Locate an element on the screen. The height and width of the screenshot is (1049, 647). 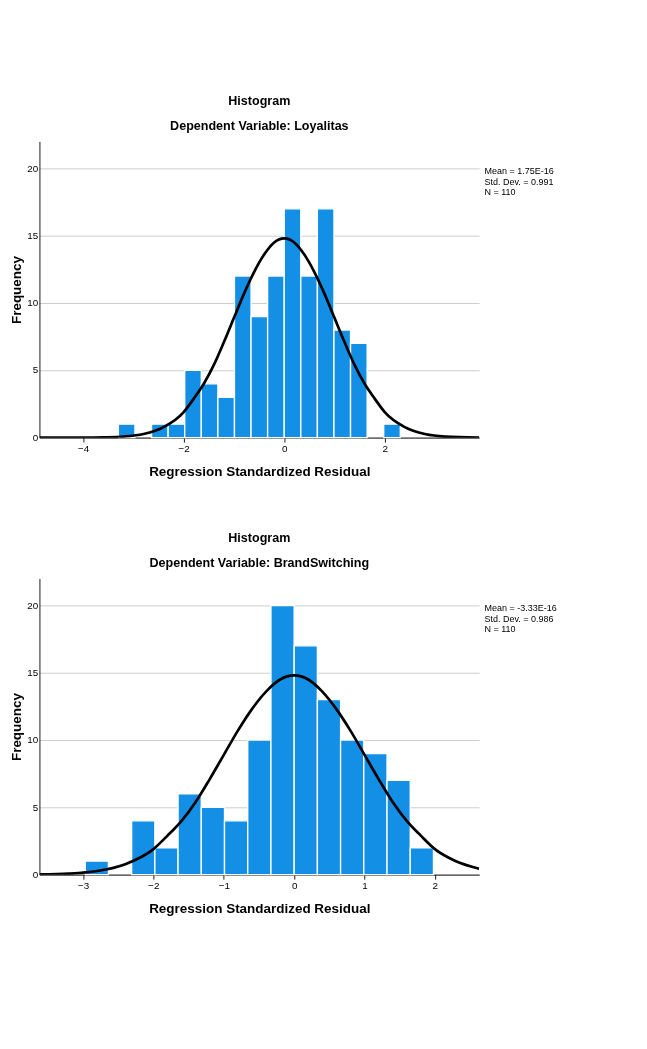
text: Mean = 1.75E-16 is located at coordinates (519, 170).